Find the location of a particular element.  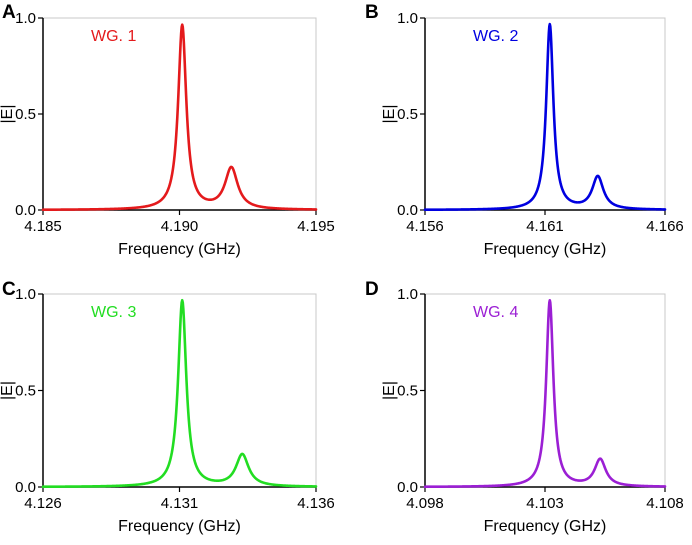

panel-letter: C is located at coordinates (9, 289).